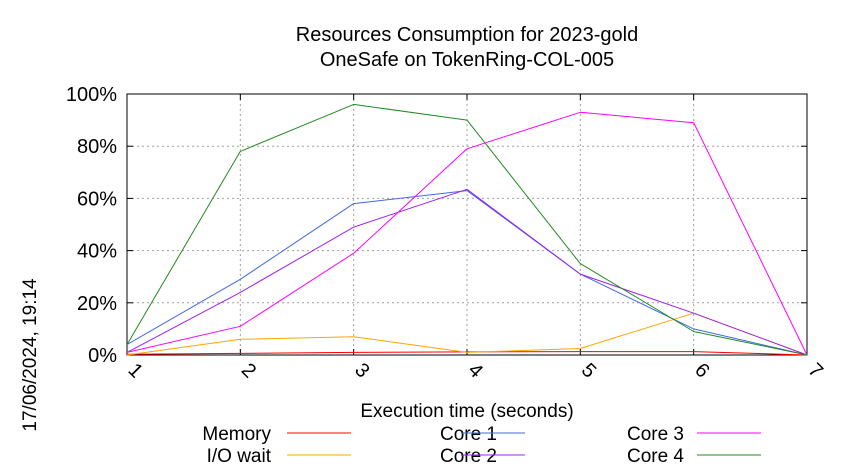  I want to click on chart-title-line2: OneSafe on TokenRing-COL-005, so click(467, 60).